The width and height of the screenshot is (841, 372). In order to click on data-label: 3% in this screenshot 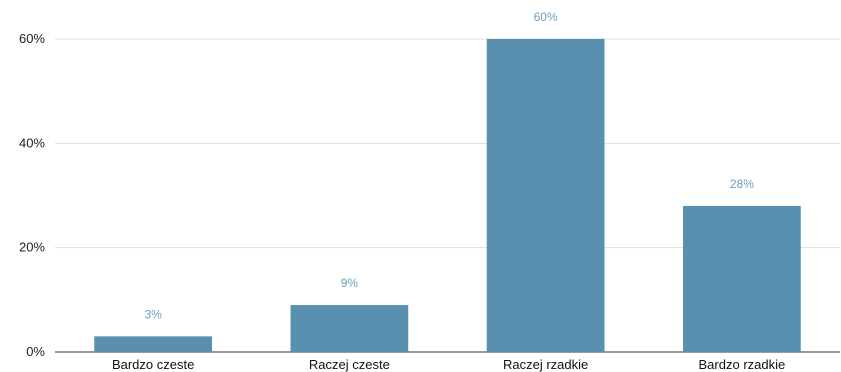, I will do `click(153, 314)`.